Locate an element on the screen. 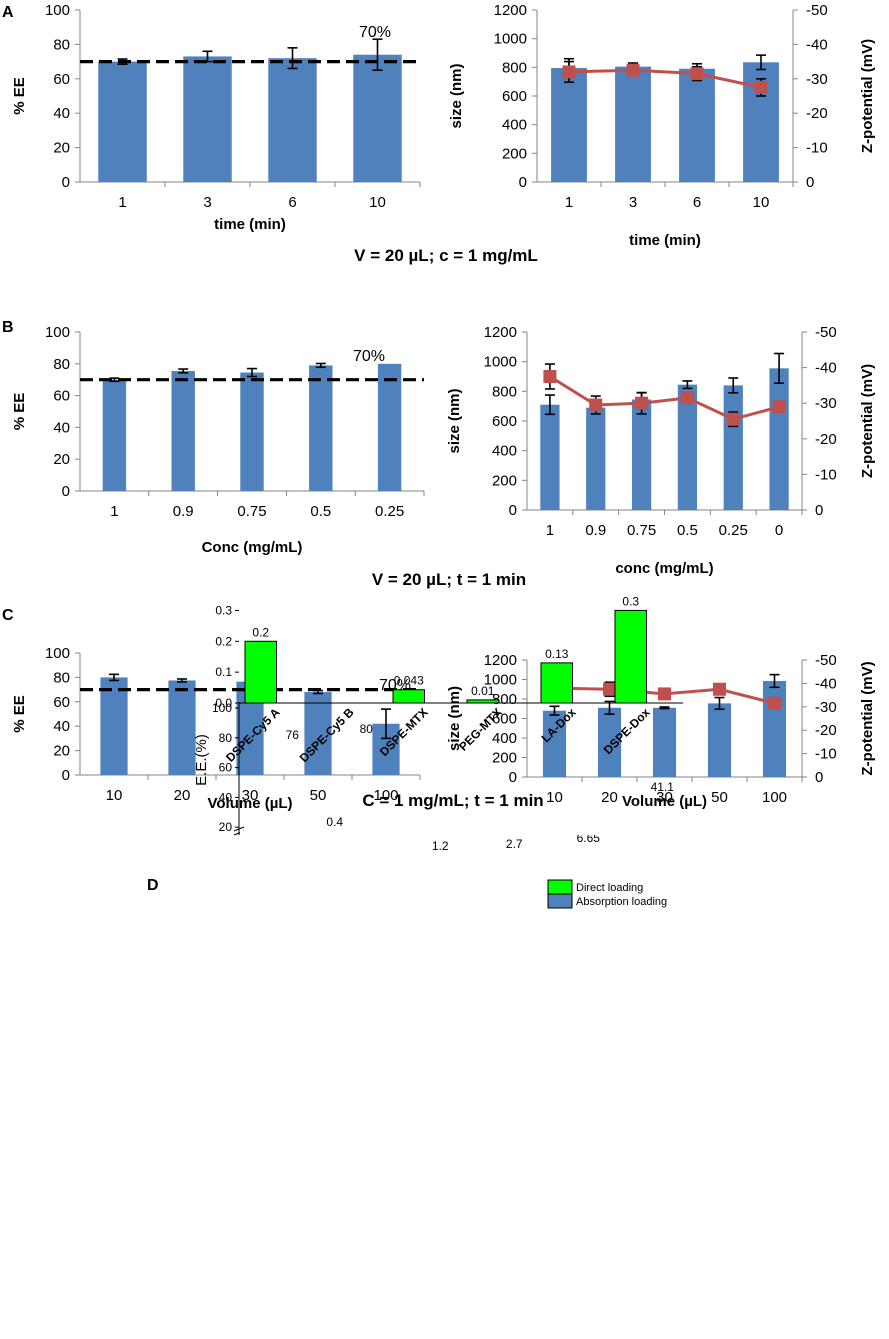 The width and height of the screenshot is (889, 1339). x-tick-label: 0.75 is located at coordinates (251, 511).